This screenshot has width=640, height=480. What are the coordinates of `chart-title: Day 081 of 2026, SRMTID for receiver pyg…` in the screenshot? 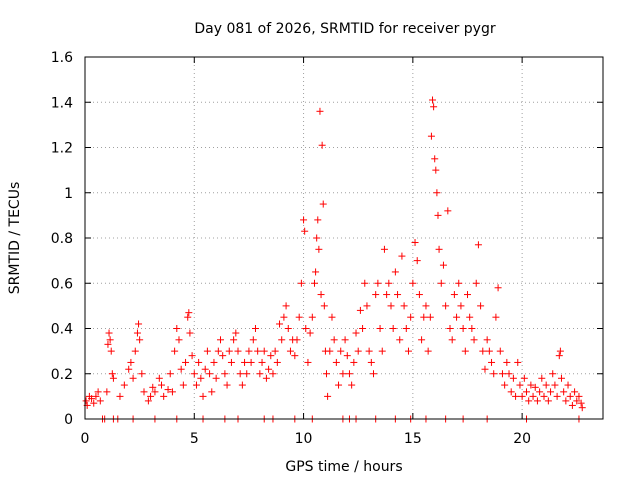 It's located at (344, 29).